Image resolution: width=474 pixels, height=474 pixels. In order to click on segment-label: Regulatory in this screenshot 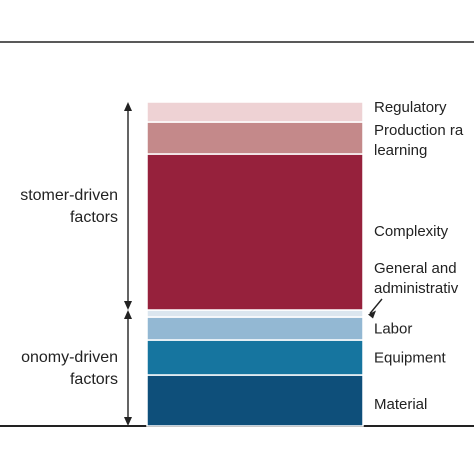, I will do `click(410, 107)`.